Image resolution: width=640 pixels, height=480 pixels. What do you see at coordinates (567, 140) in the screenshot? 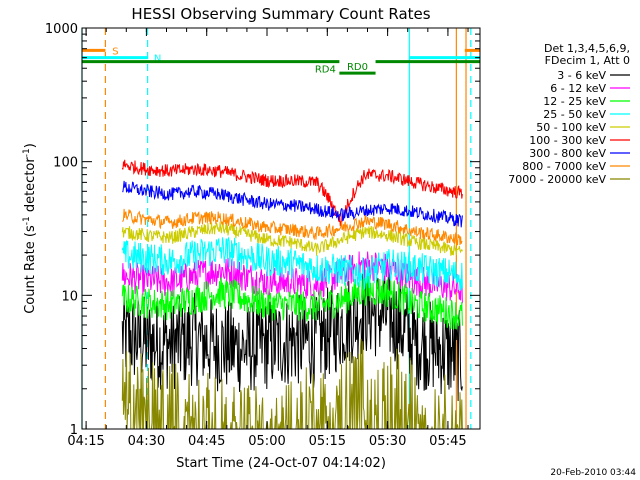
I see `legend-entry-label: 100 - 300 keV` at bounding box center [567, 140].